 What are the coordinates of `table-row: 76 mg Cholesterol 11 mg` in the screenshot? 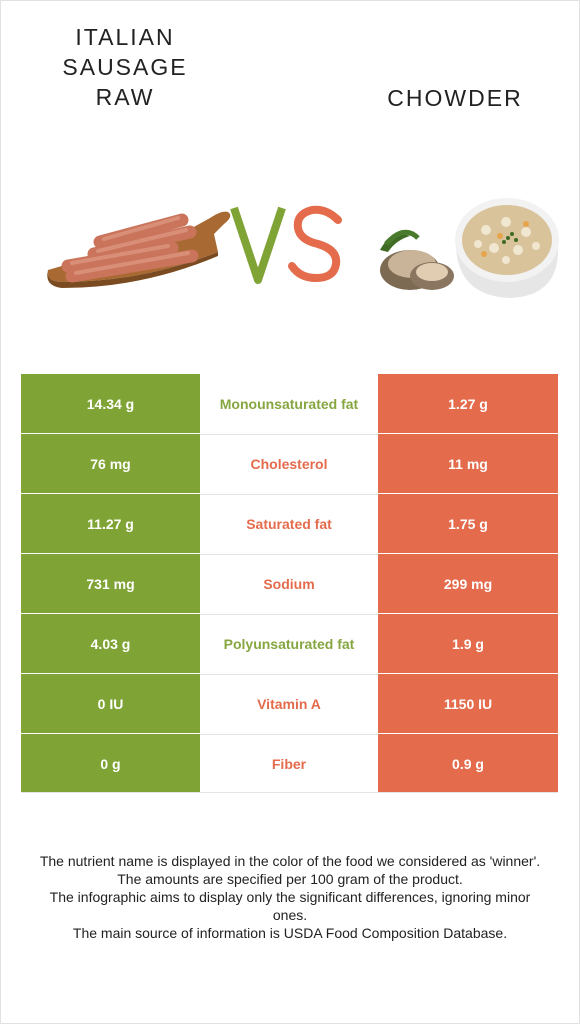 It's located at (289, 464).